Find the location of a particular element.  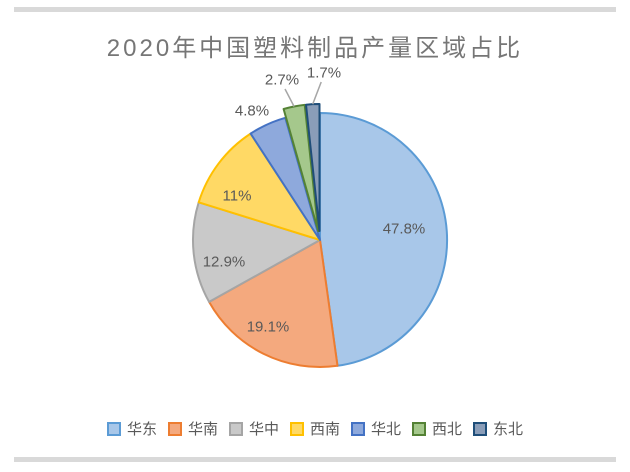

legend-swatch-huanan is located at coordinates (174, 428).